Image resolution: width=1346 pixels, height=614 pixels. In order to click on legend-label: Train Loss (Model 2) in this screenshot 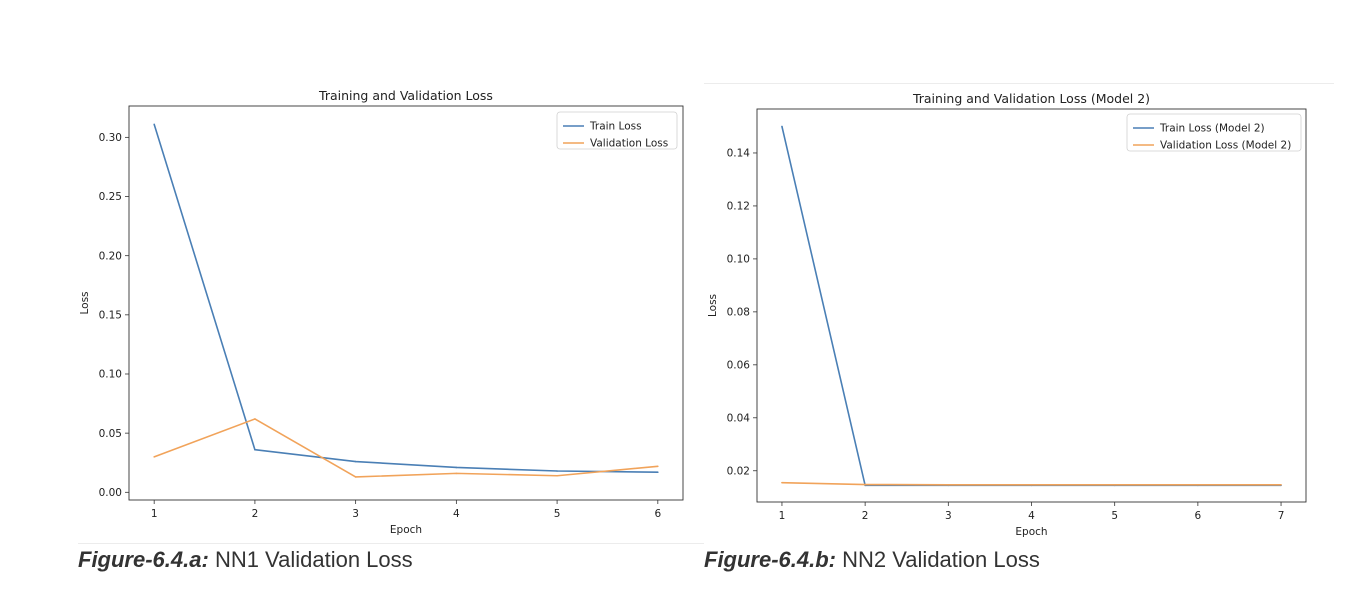, I will do `click(1212, 129)`.